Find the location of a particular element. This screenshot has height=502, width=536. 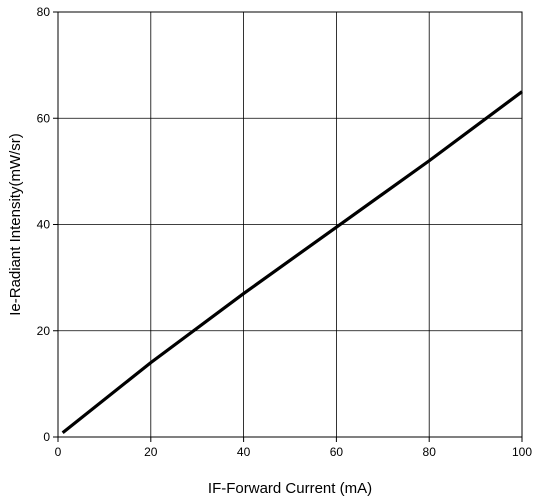

y-tick-label: 0 is located at coordinates (46, 437).